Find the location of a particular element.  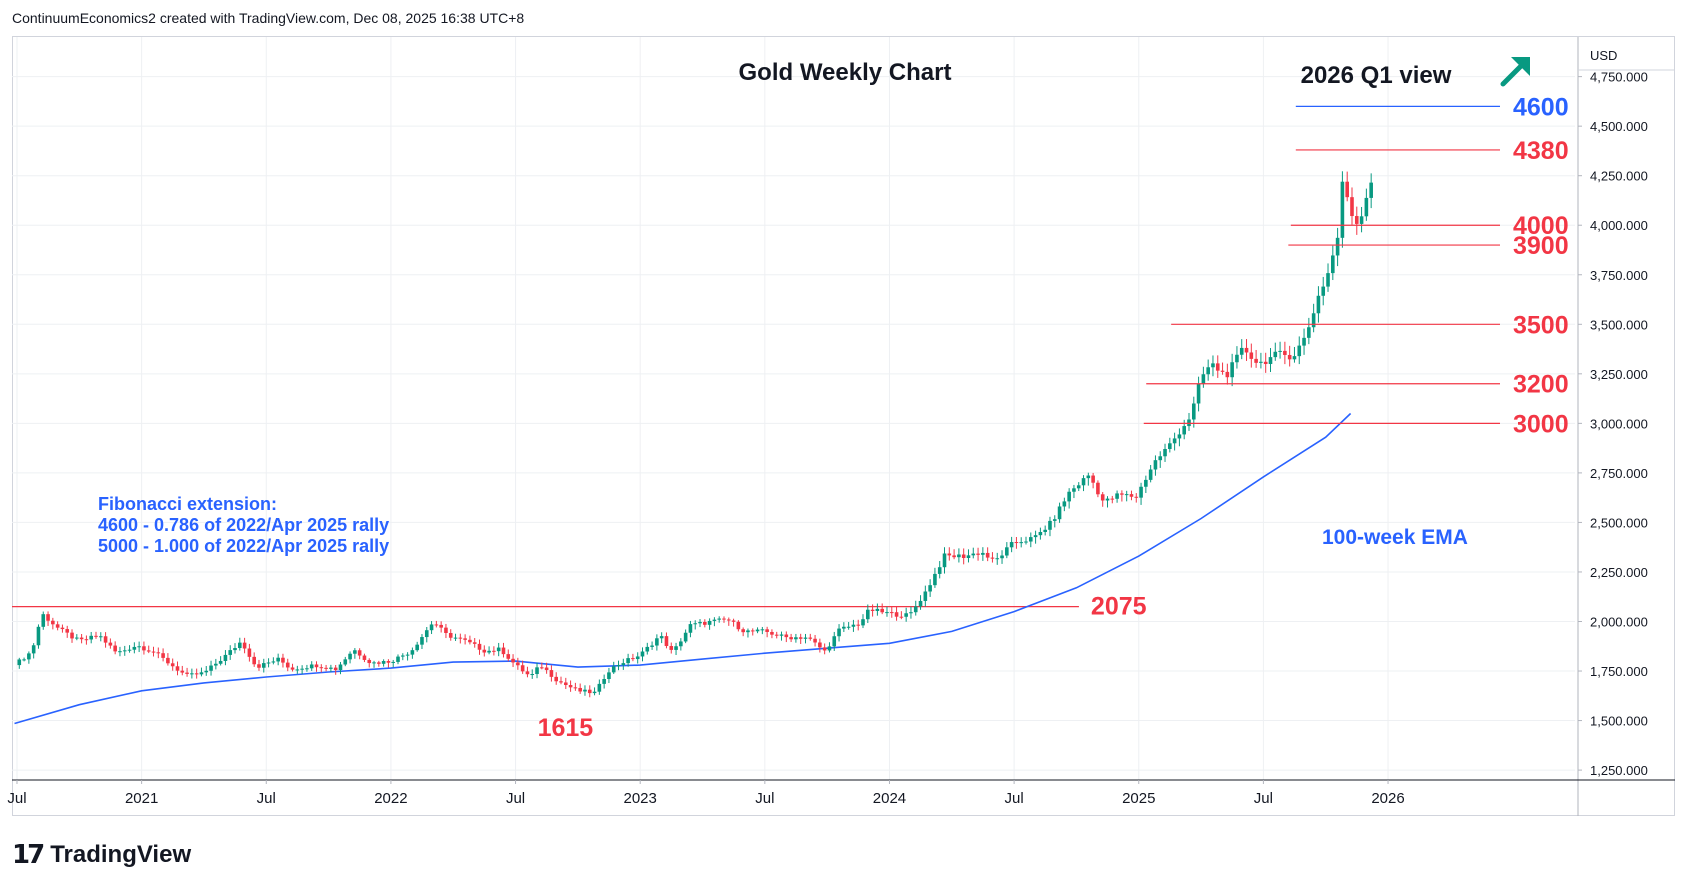

y-tick-label: 3,500.000 is located at coordinates (1619, 324).